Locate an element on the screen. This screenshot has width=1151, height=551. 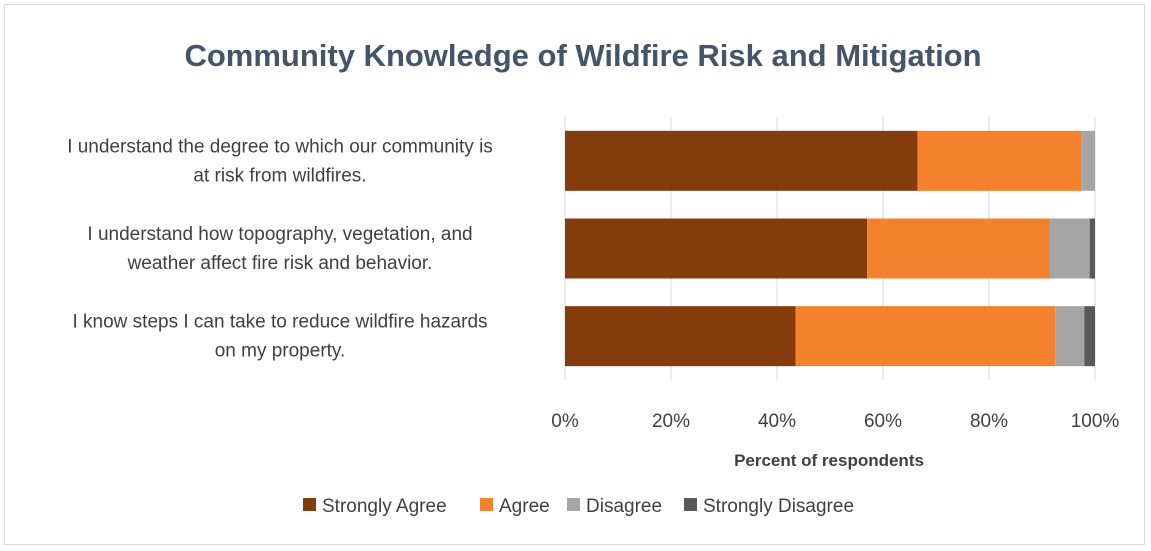
legend-item: Strongly Disagree is located at coordinates (769, 506).